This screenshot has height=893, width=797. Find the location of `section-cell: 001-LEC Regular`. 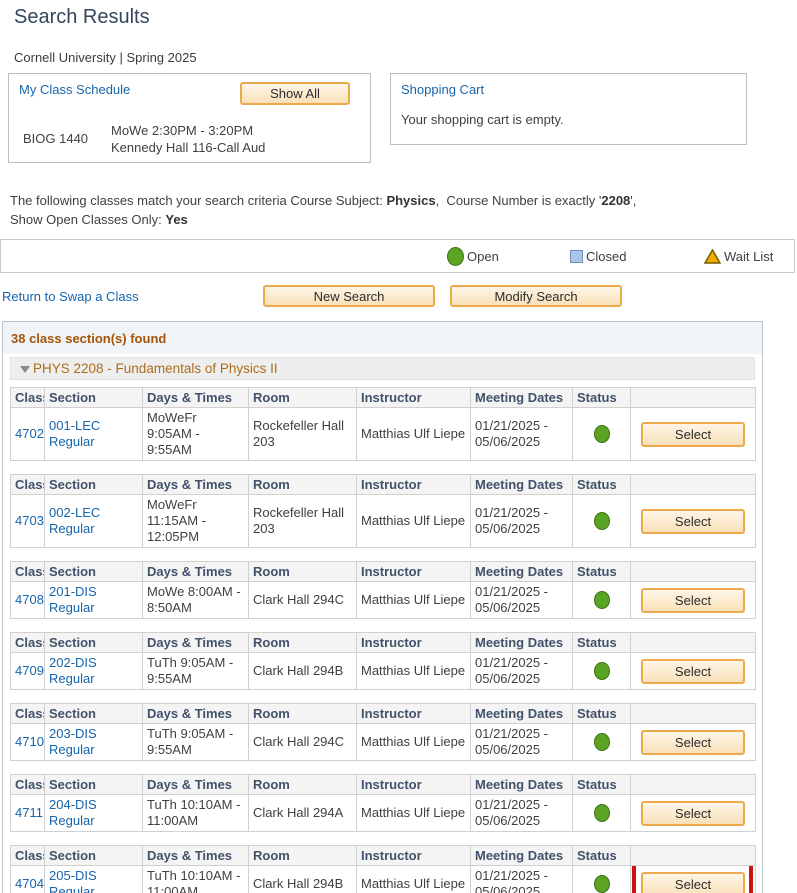

section-cell: 001-LEC Regular is located at coordinates (94, 434).